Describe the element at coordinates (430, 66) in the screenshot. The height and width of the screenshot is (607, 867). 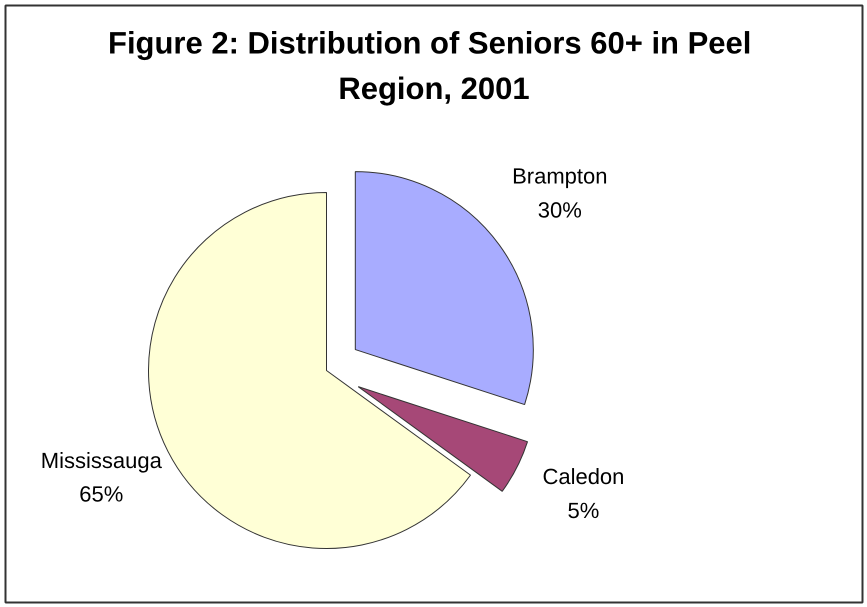
I see `chart-title: Figure 2: Distribution of Seniors 60+ in Peel Region, 2001` at that location.